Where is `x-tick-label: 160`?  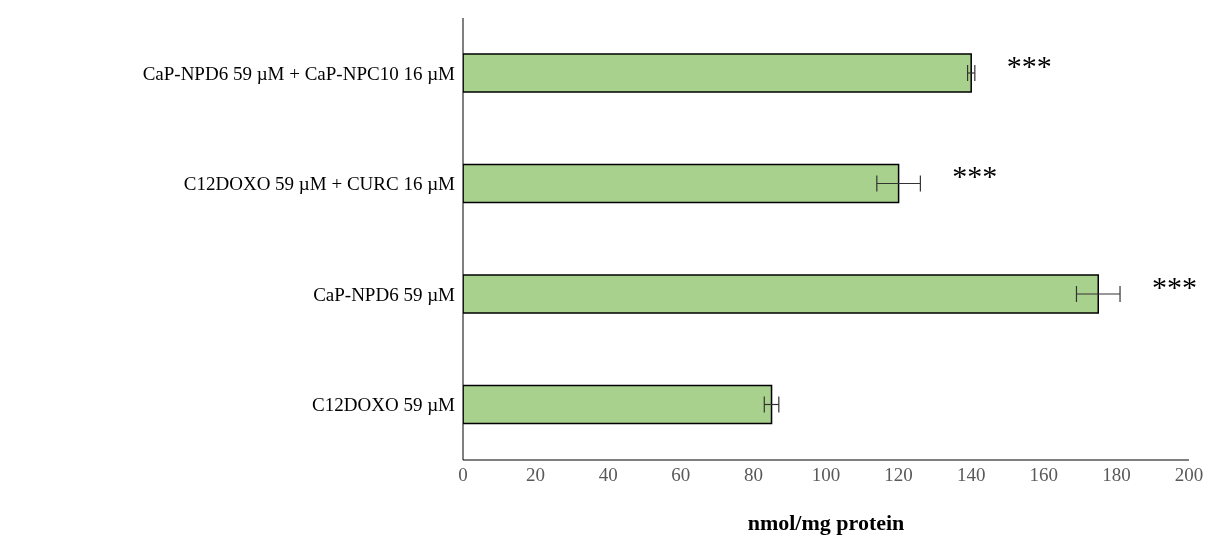
x-tick-label: 160 is located at coordinates (1044, 475).